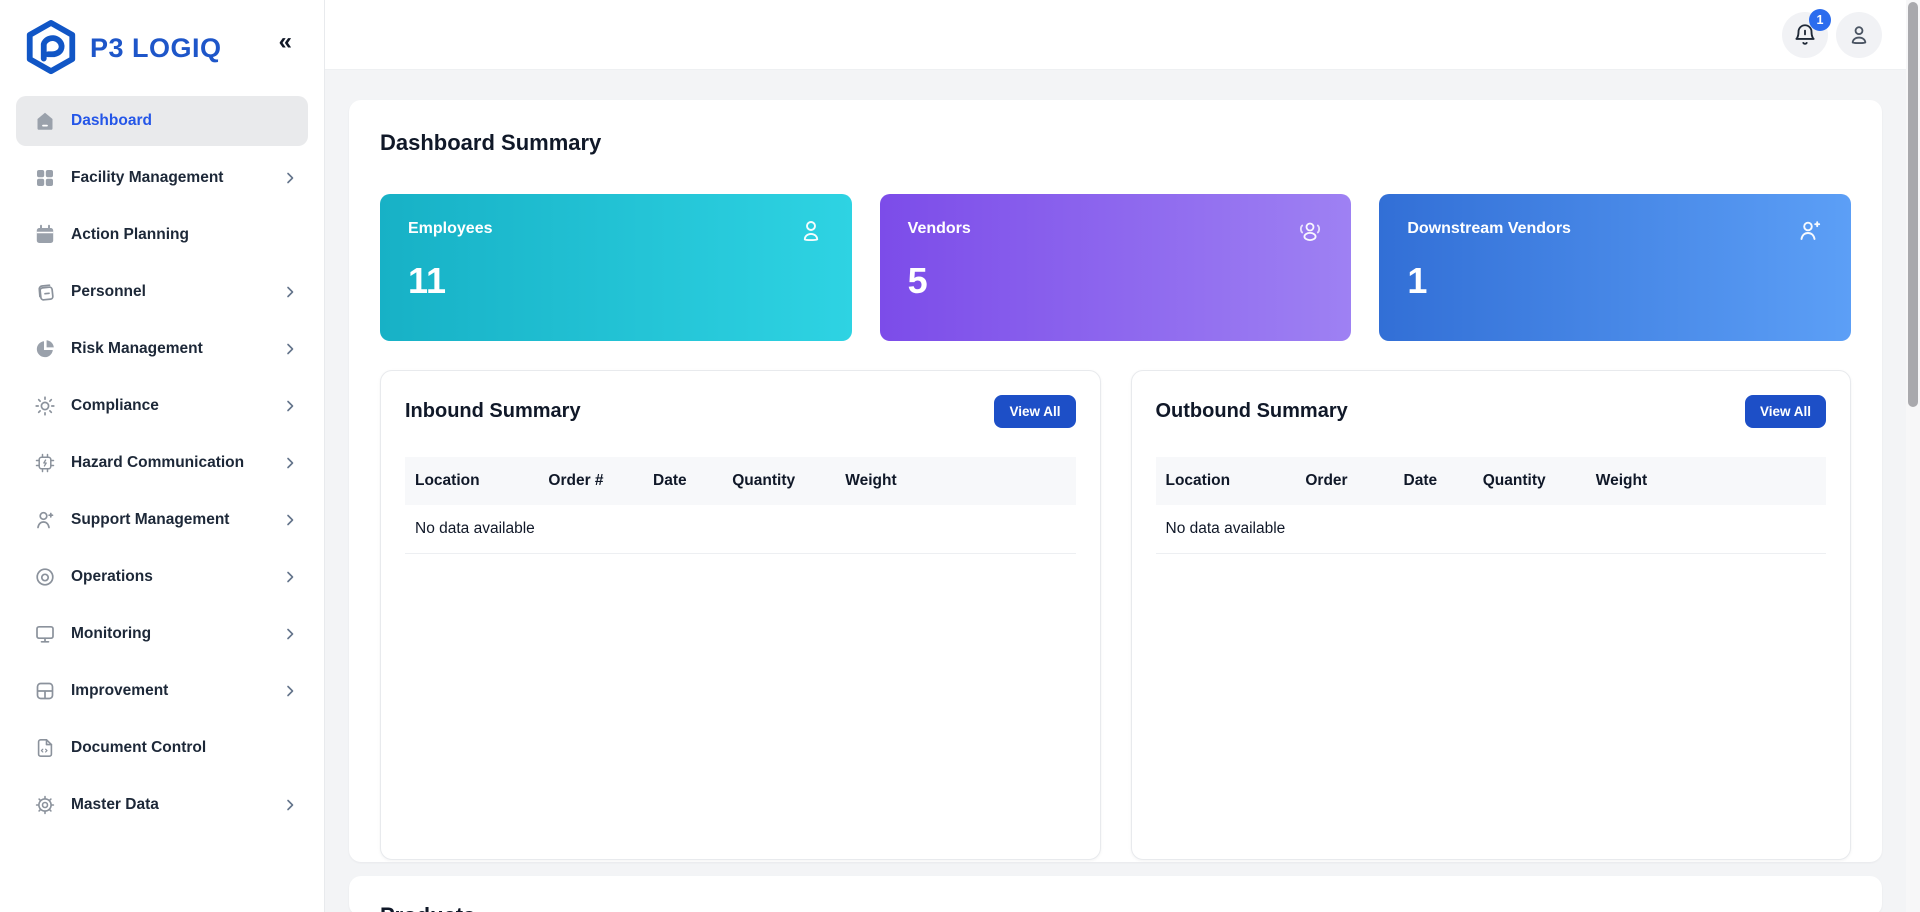 This screenshot has height=912, width=1920. What do you see at coordinates (1417, 280) in the screenshot?
I see `stat-value: 1` at bounding box center [1417, 280].